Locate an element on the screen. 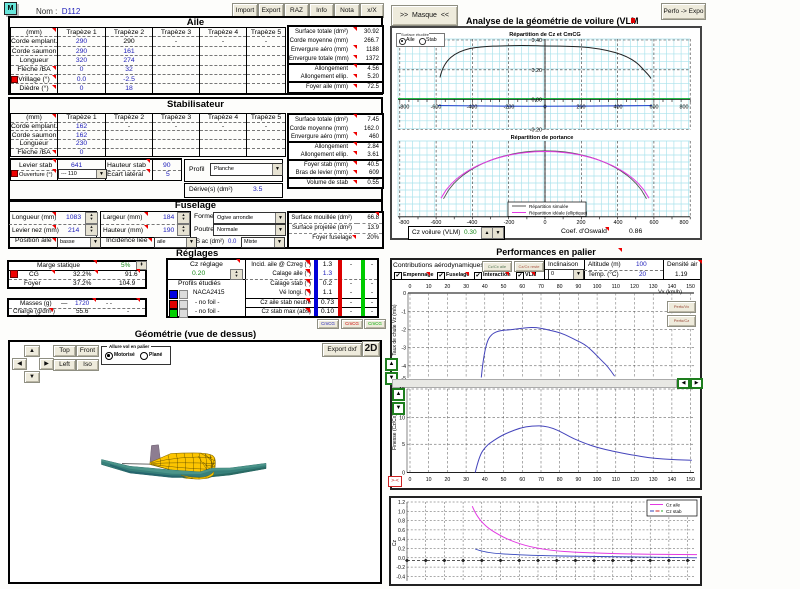 This screenshot has width=800, height=589. svg-text: 0.4 is located at coordinates (401, 540).